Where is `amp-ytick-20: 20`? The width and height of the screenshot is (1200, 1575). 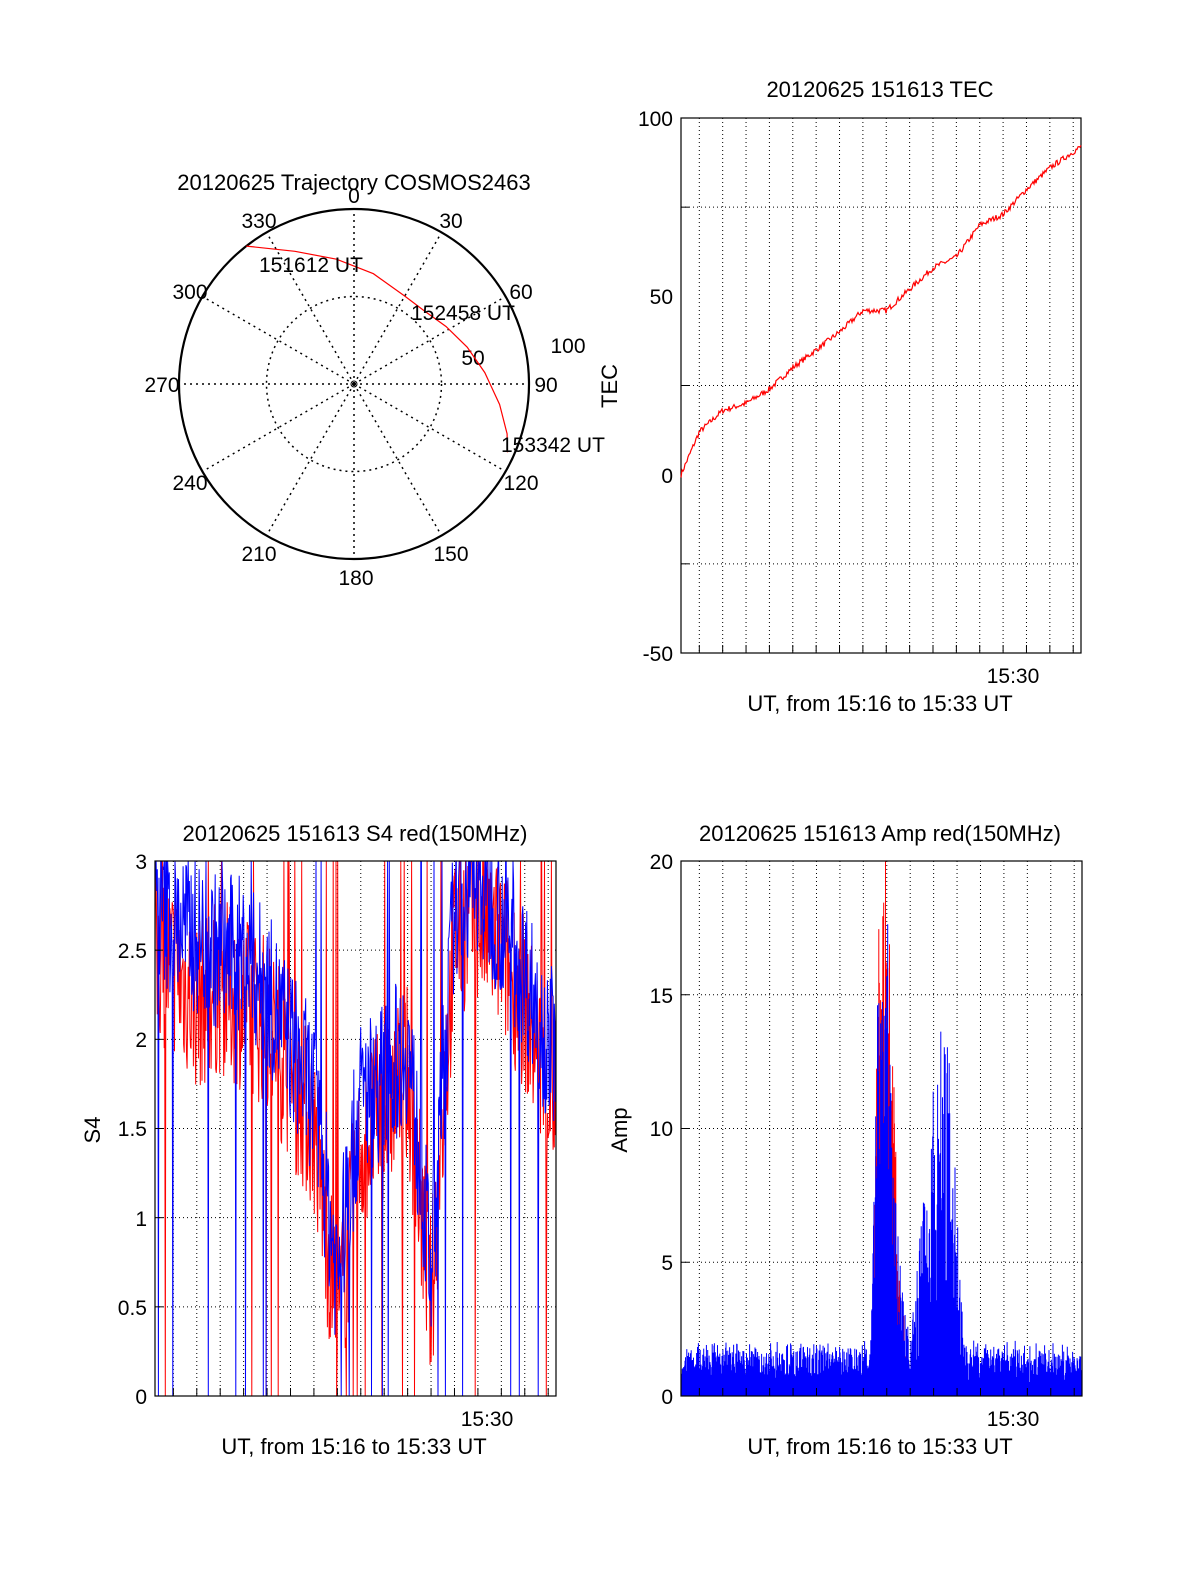 amp-ytick-20: 20 is located at coordinates (661, 862).